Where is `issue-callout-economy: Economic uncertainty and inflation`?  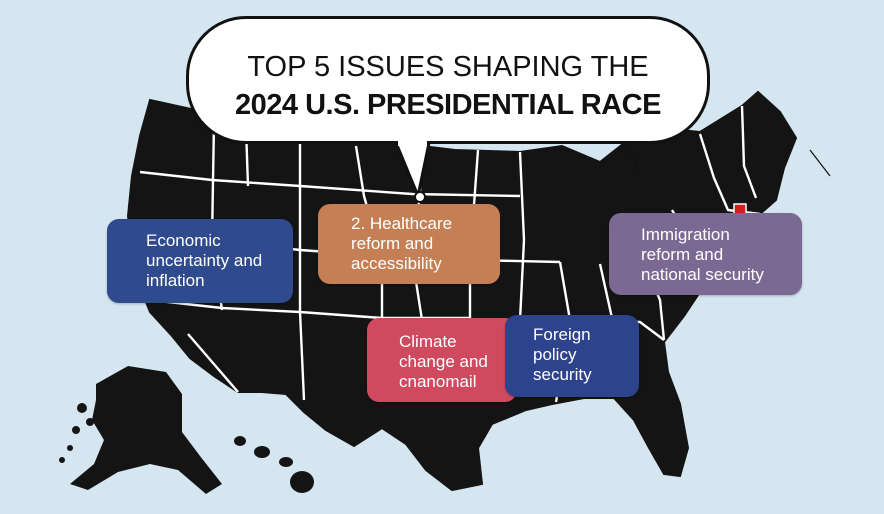
issue-callout-economy: Economic uncertainty and inflation is located at coordinates (200, 261).